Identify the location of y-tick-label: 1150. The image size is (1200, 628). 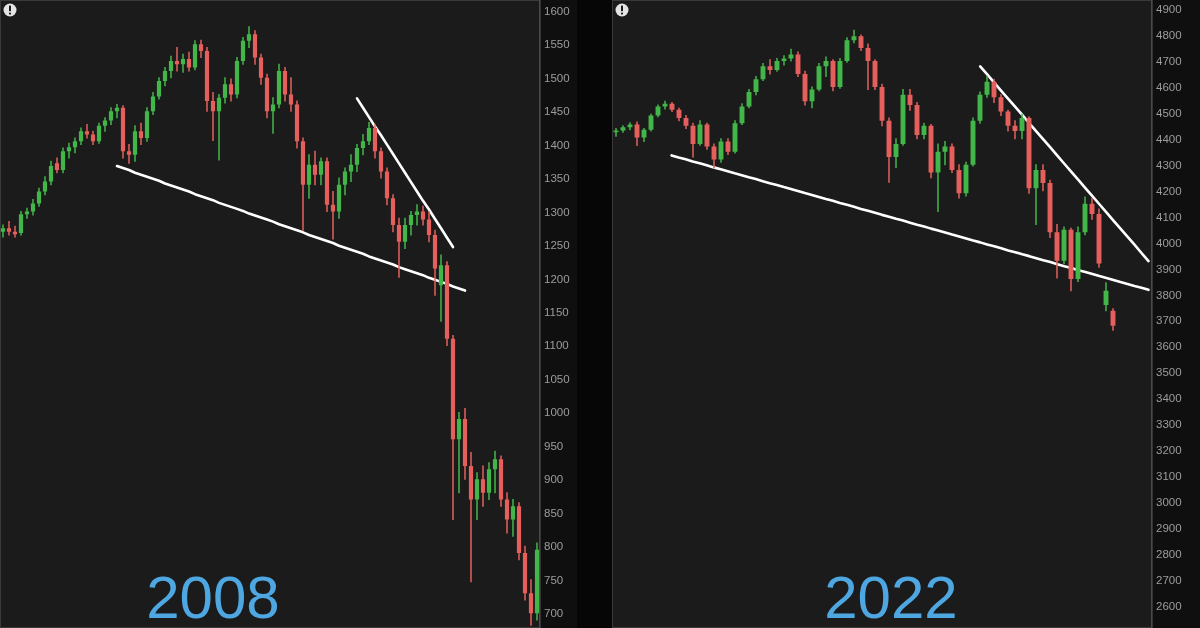
(556, 311).